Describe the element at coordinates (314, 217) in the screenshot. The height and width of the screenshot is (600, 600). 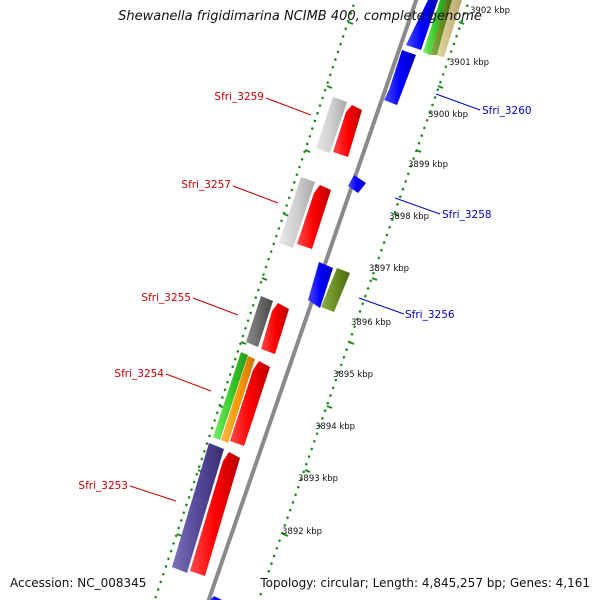
I see `gene-sfri-3257-arrow` at that location.